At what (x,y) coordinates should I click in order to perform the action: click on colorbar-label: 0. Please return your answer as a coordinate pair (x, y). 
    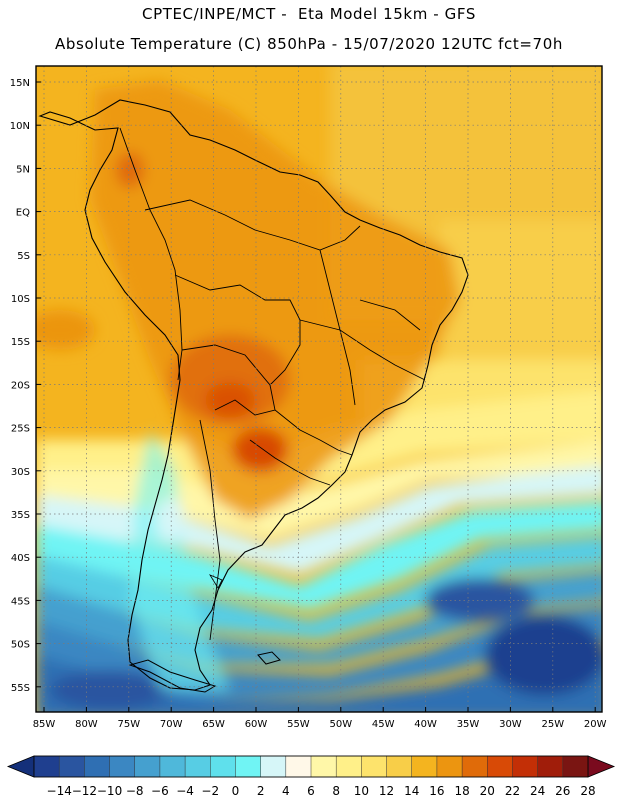
    Looking at the image, I should click on (236, 791).